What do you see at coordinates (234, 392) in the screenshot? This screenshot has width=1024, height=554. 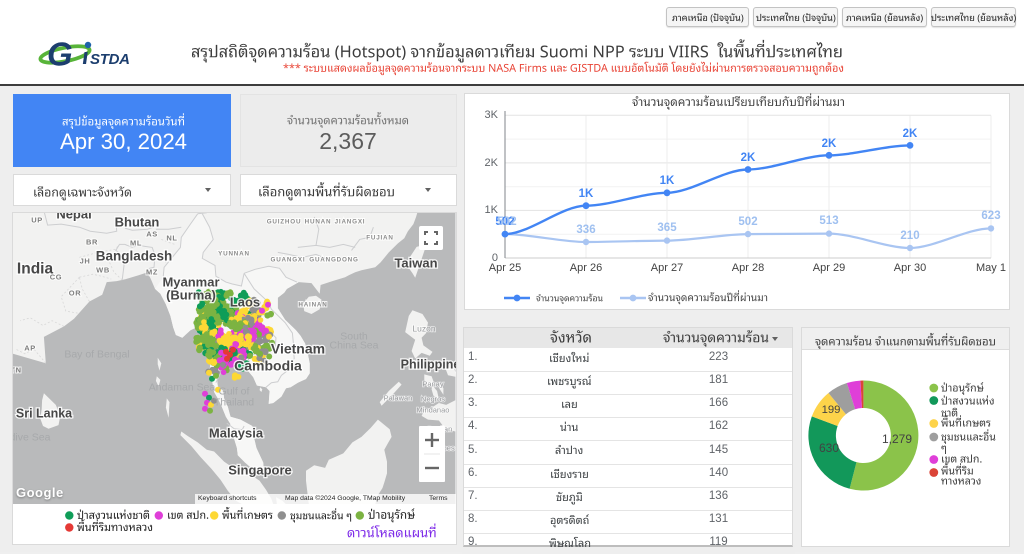 I see `svg-text: Gulf of` at bounding box center [234, 392].